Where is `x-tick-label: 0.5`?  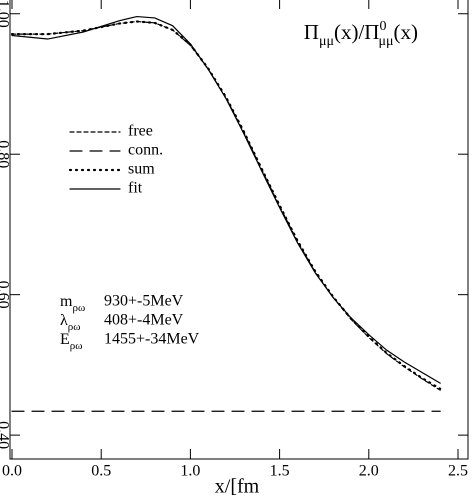 x-tick-label: 0.5 is located at coordinates (101, 471).